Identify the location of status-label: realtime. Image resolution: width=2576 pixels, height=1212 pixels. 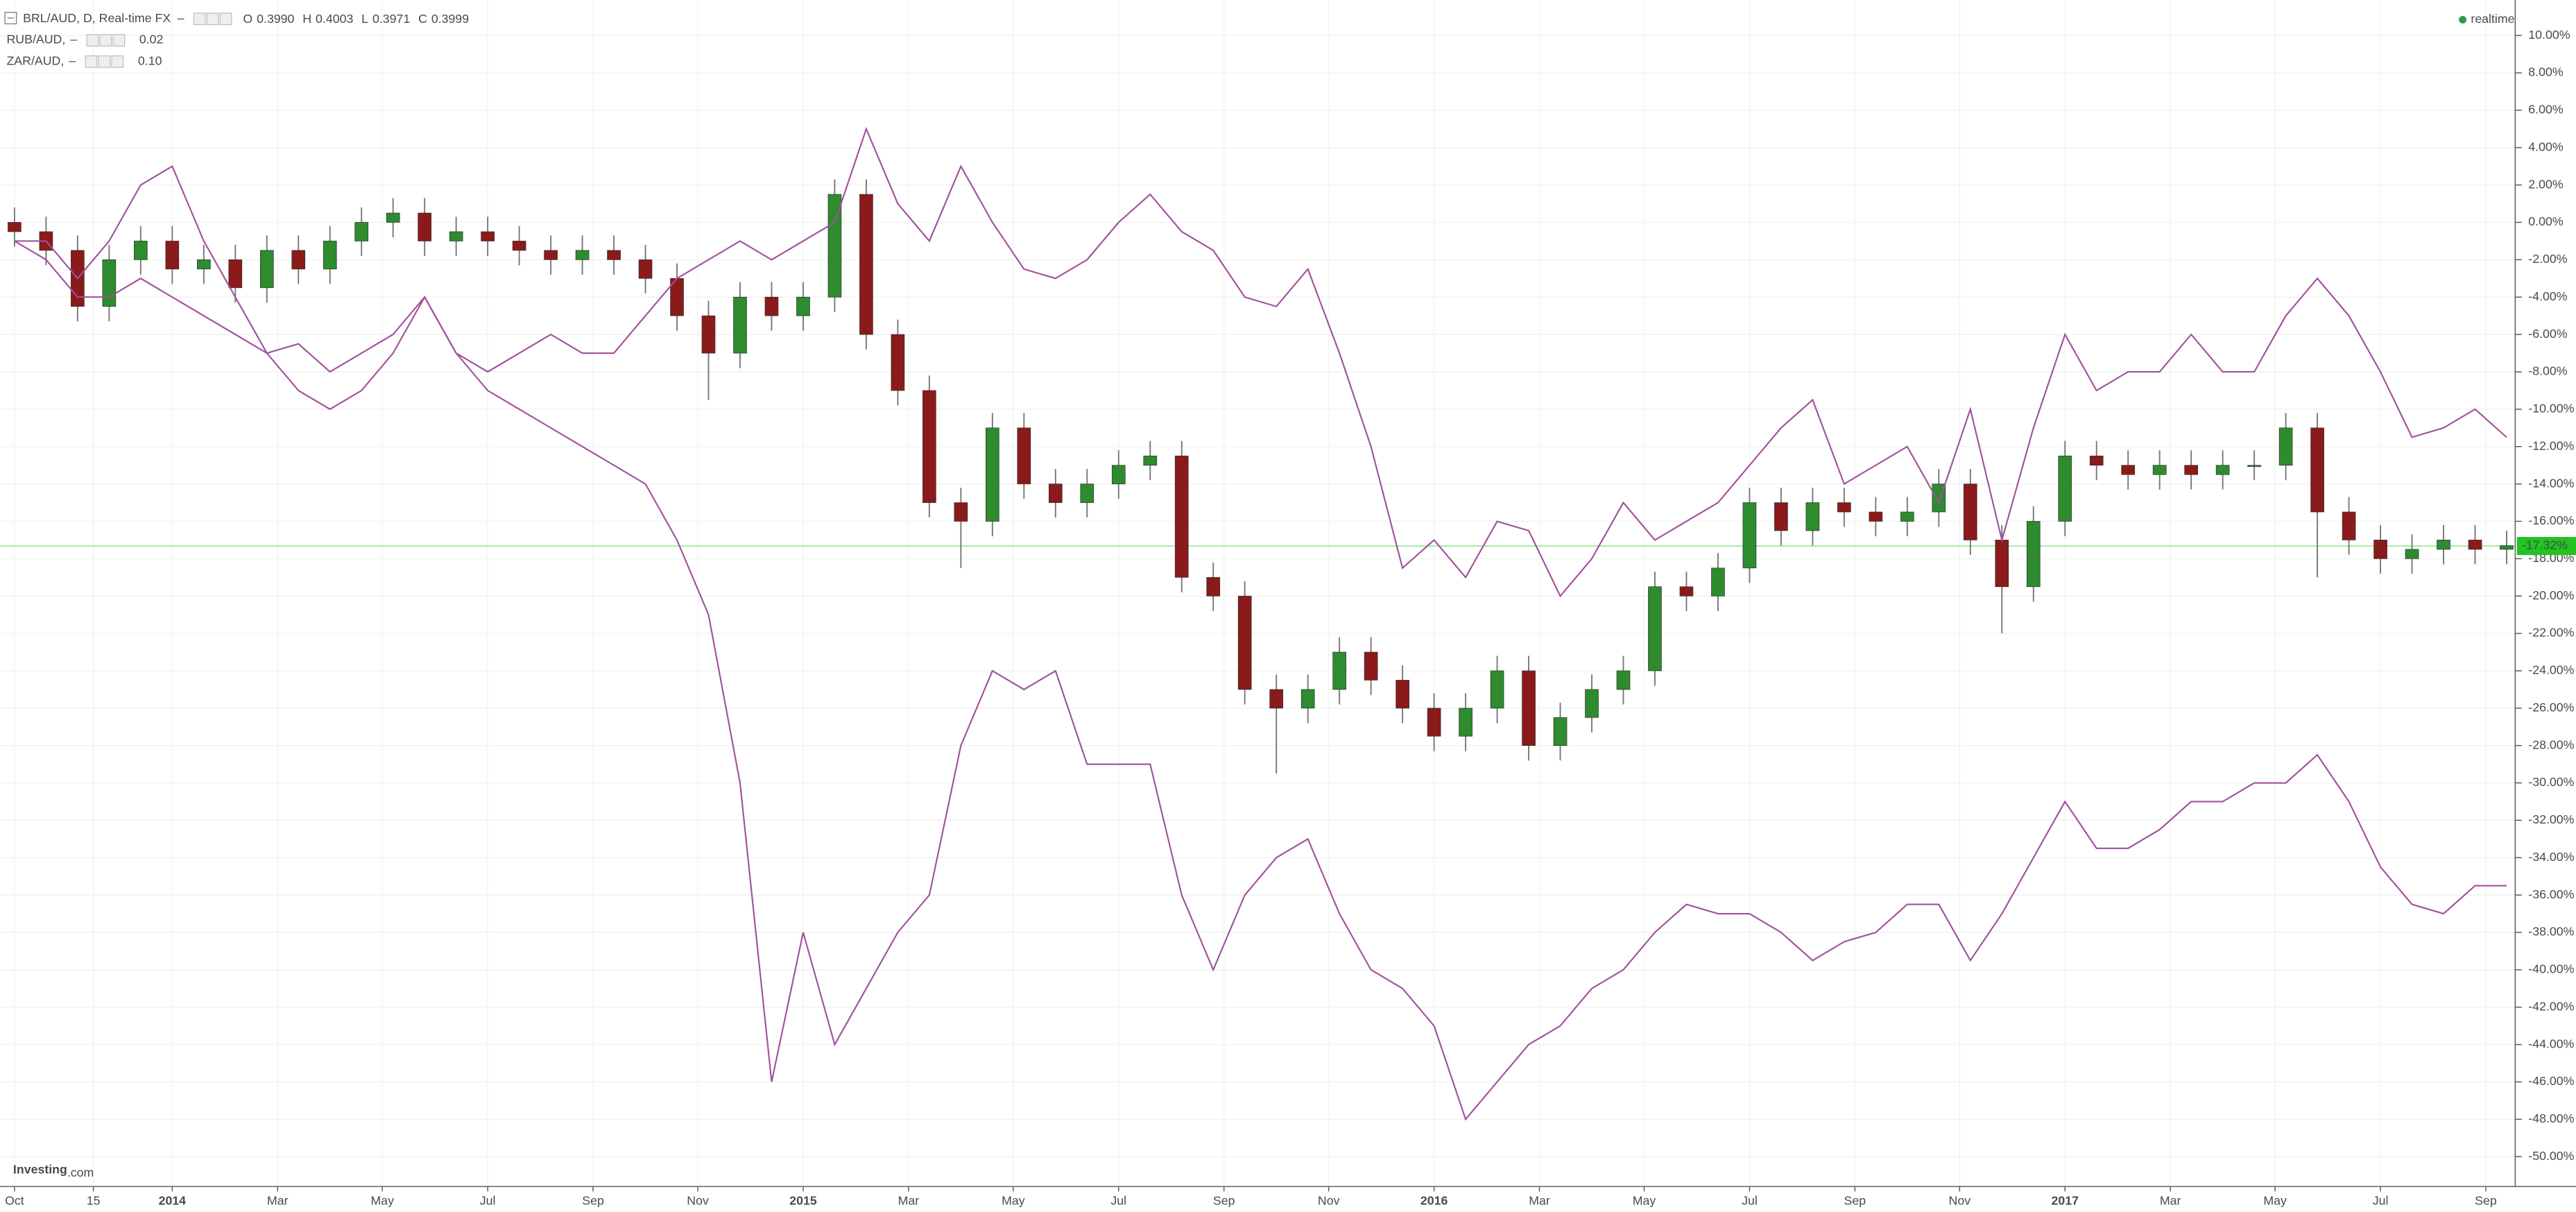
(2492, 19).